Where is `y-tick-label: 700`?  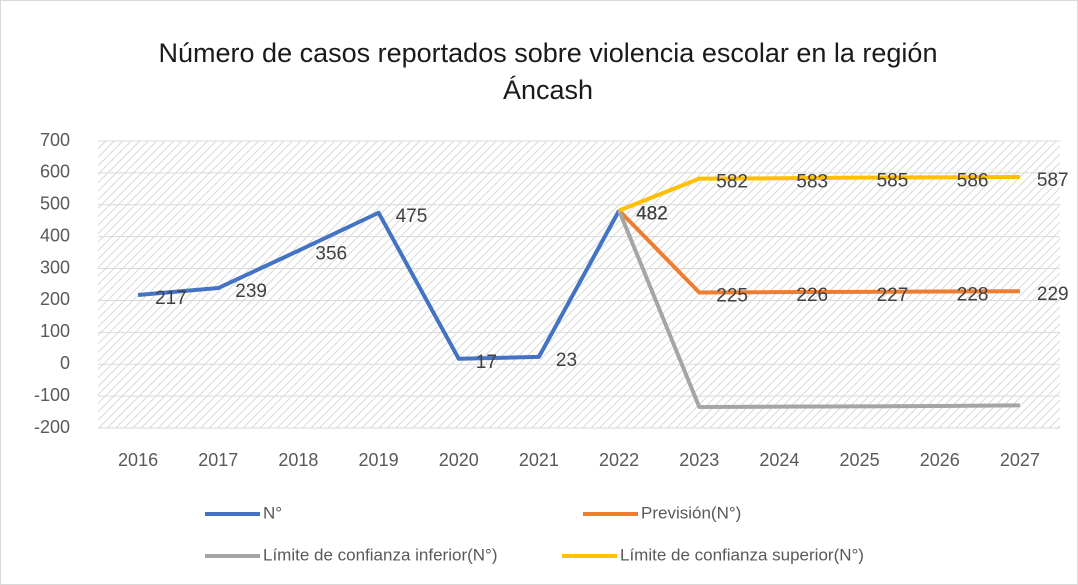
y-tick-label: 700 is located at coordinates (55, 140).